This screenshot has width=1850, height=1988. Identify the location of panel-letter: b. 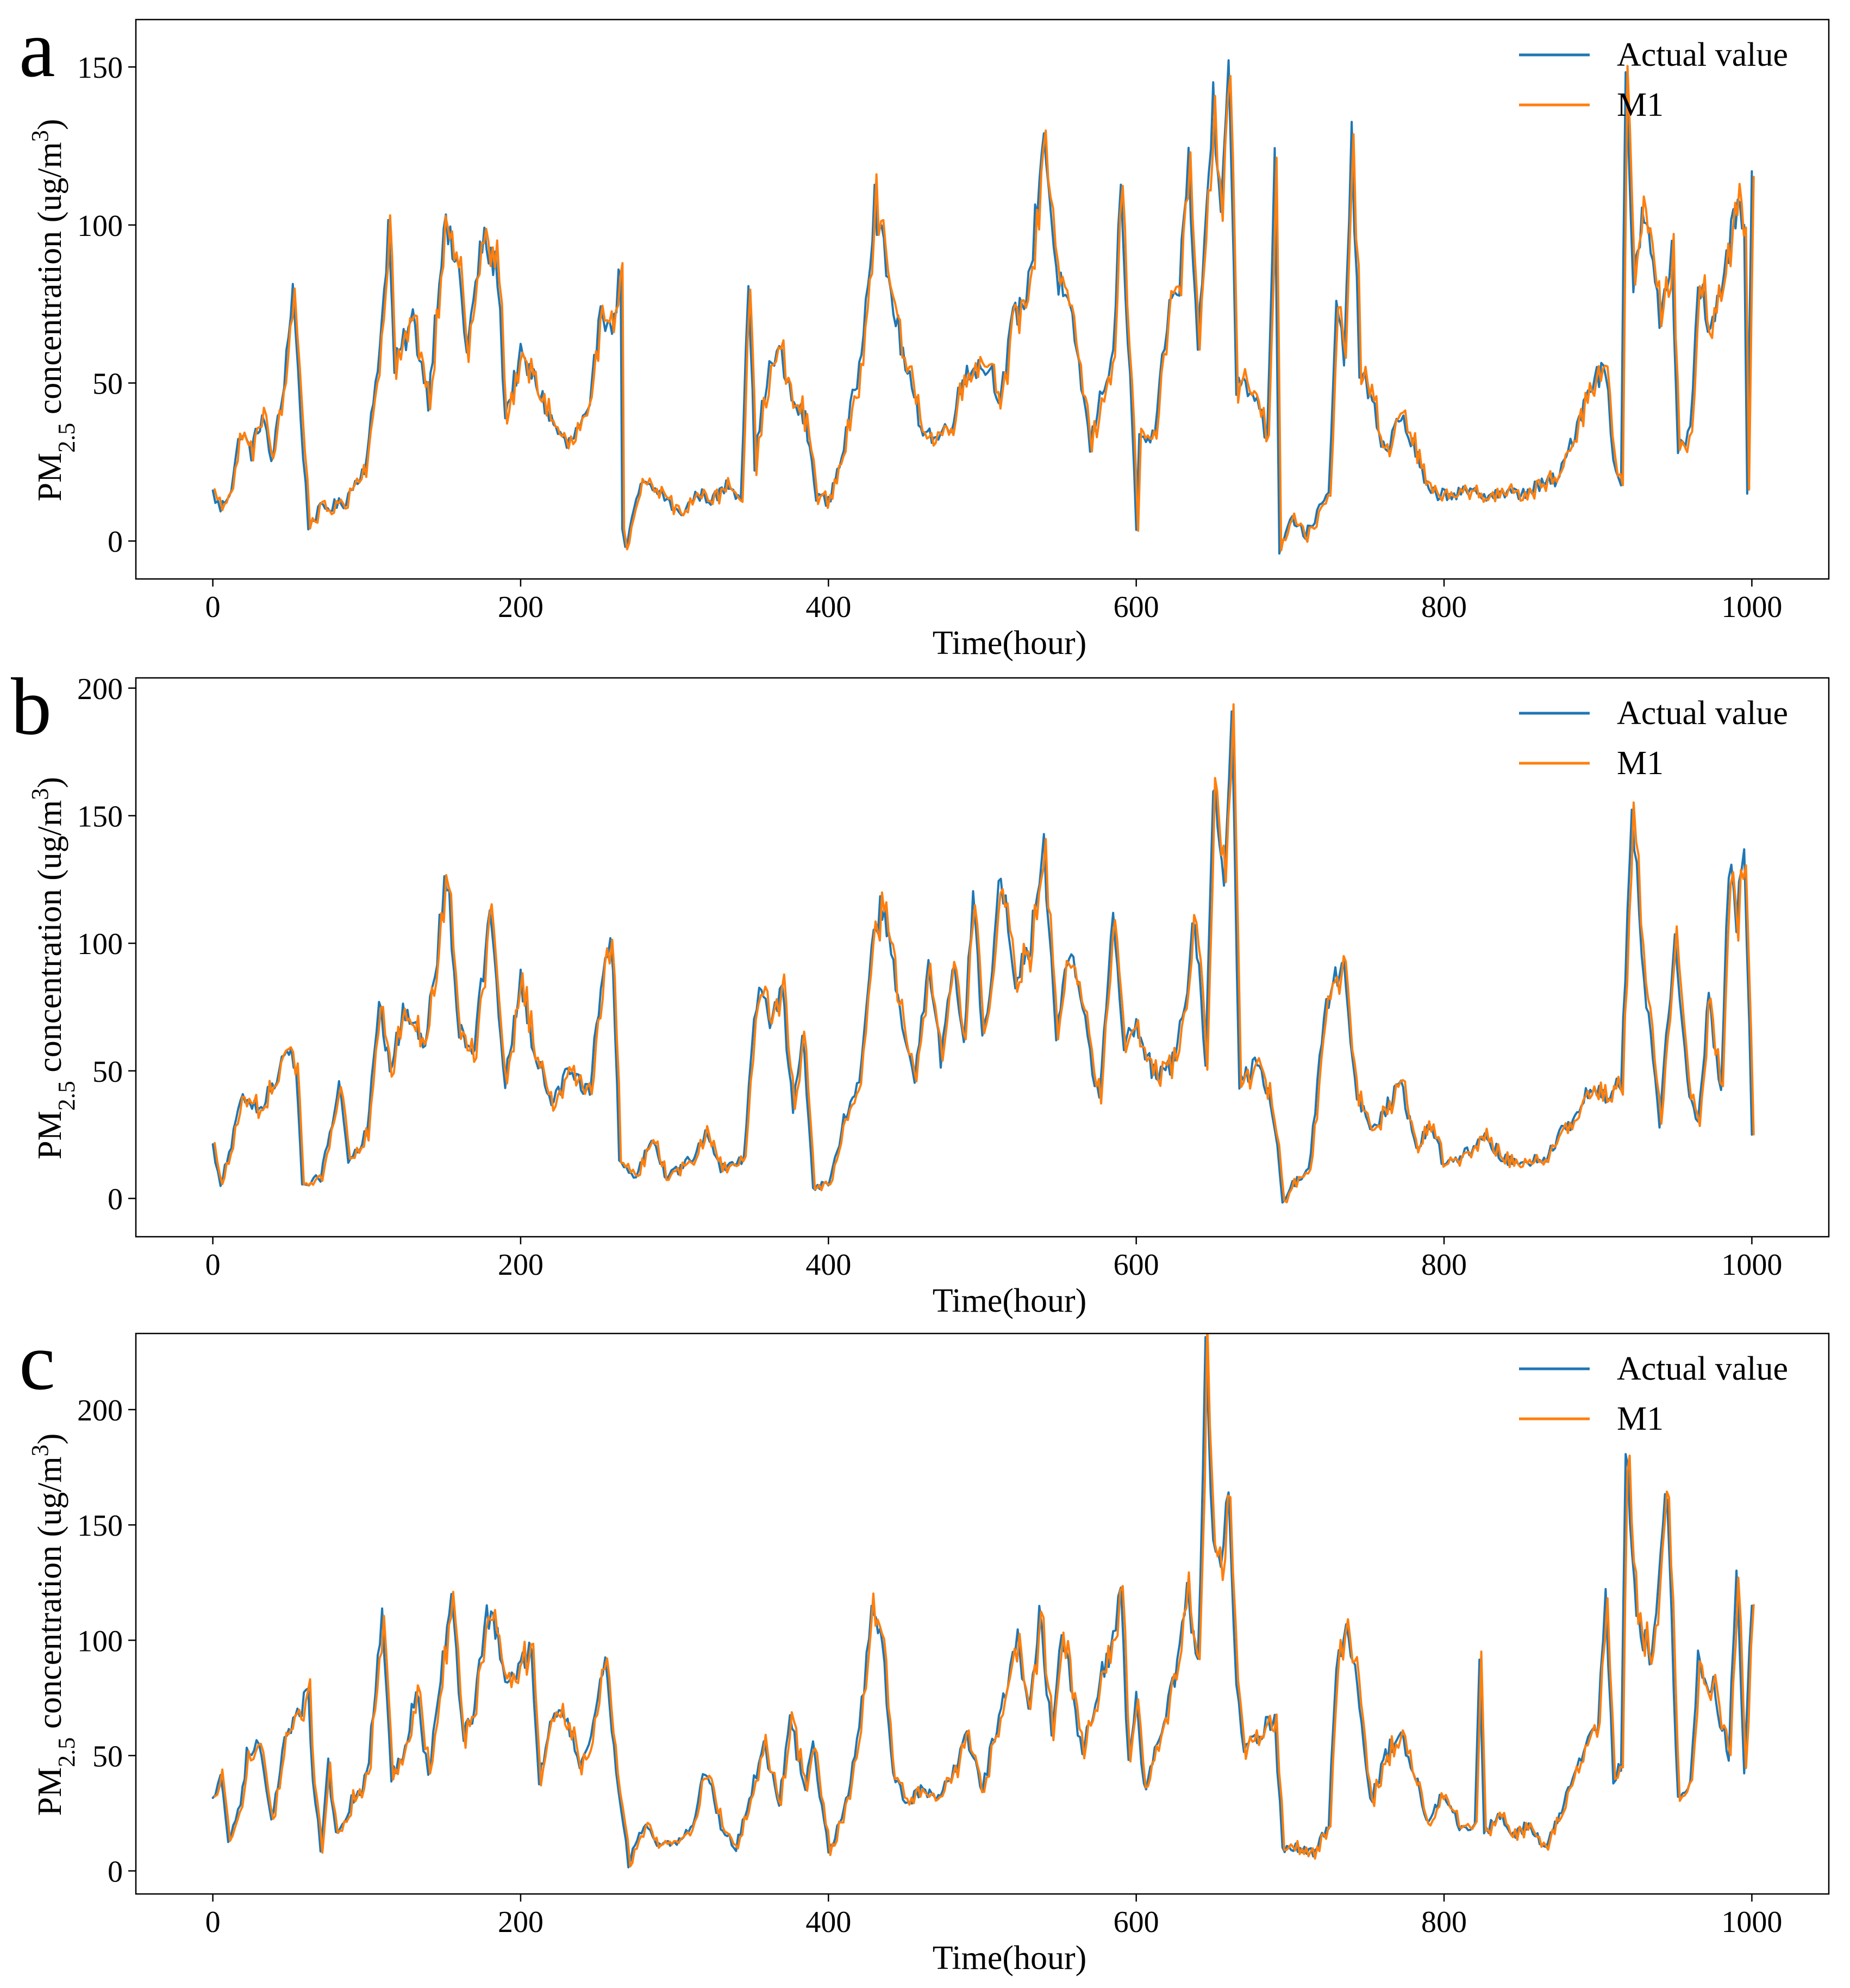
(31, 707).